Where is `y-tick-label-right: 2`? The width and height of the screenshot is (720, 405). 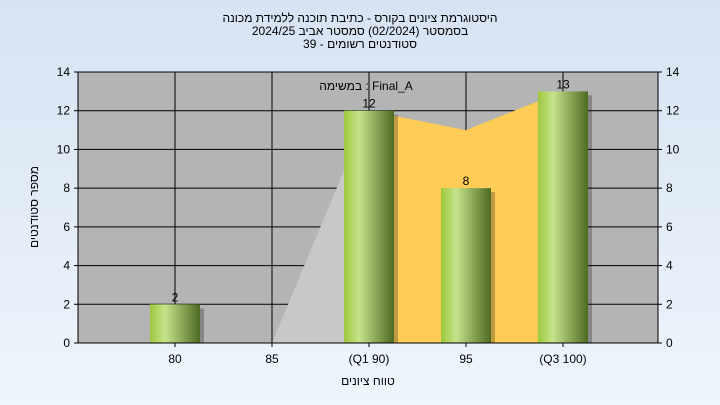
y-tick-label-right: 2 is located at coordinates (669, 304).